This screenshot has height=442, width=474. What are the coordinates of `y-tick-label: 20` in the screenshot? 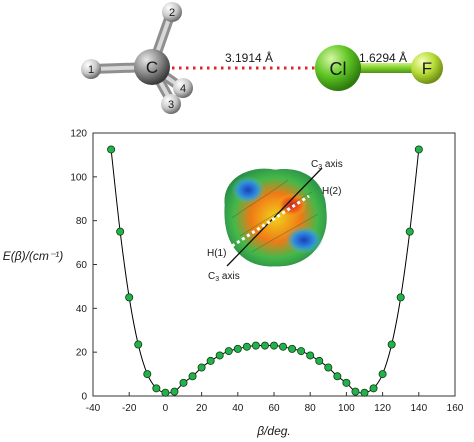 It's located at (82, 353).